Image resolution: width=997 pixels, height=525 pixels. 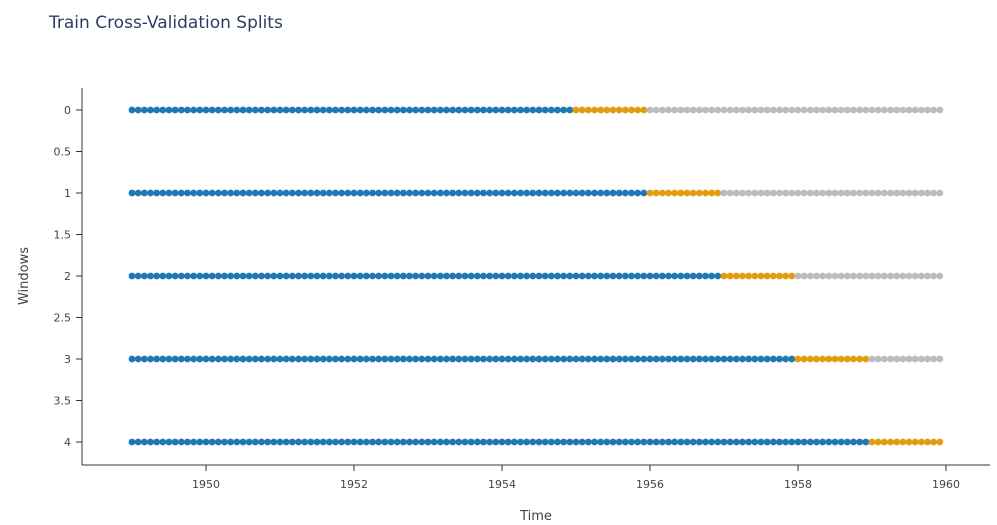 What do you see at coordinates (166, 23) in the screenshot?
I see `chart-title: Train Cross-Validation Splits` at bounding box center [166, 23].